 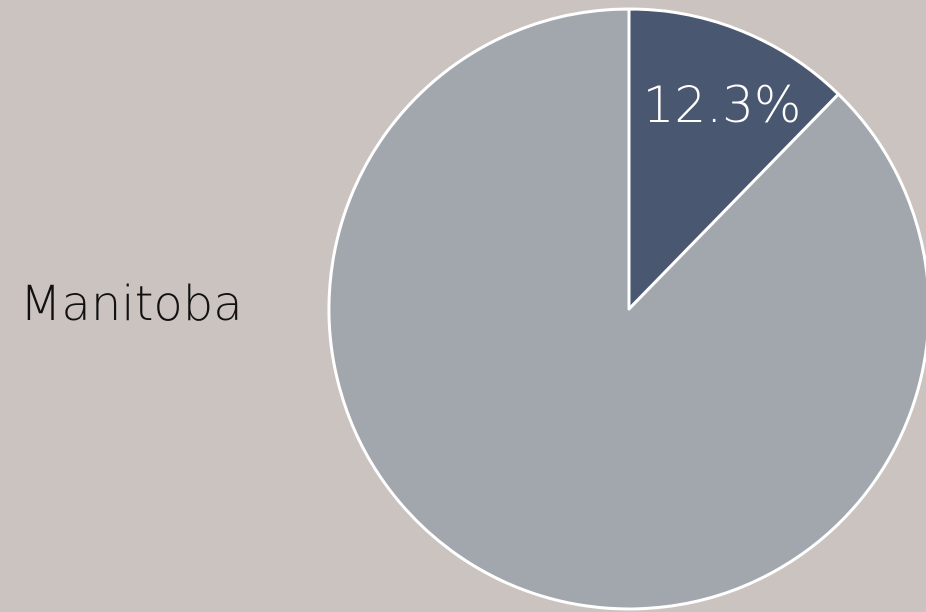 I want to click on chart-title: Manitoba, so click(x=131, y=304).